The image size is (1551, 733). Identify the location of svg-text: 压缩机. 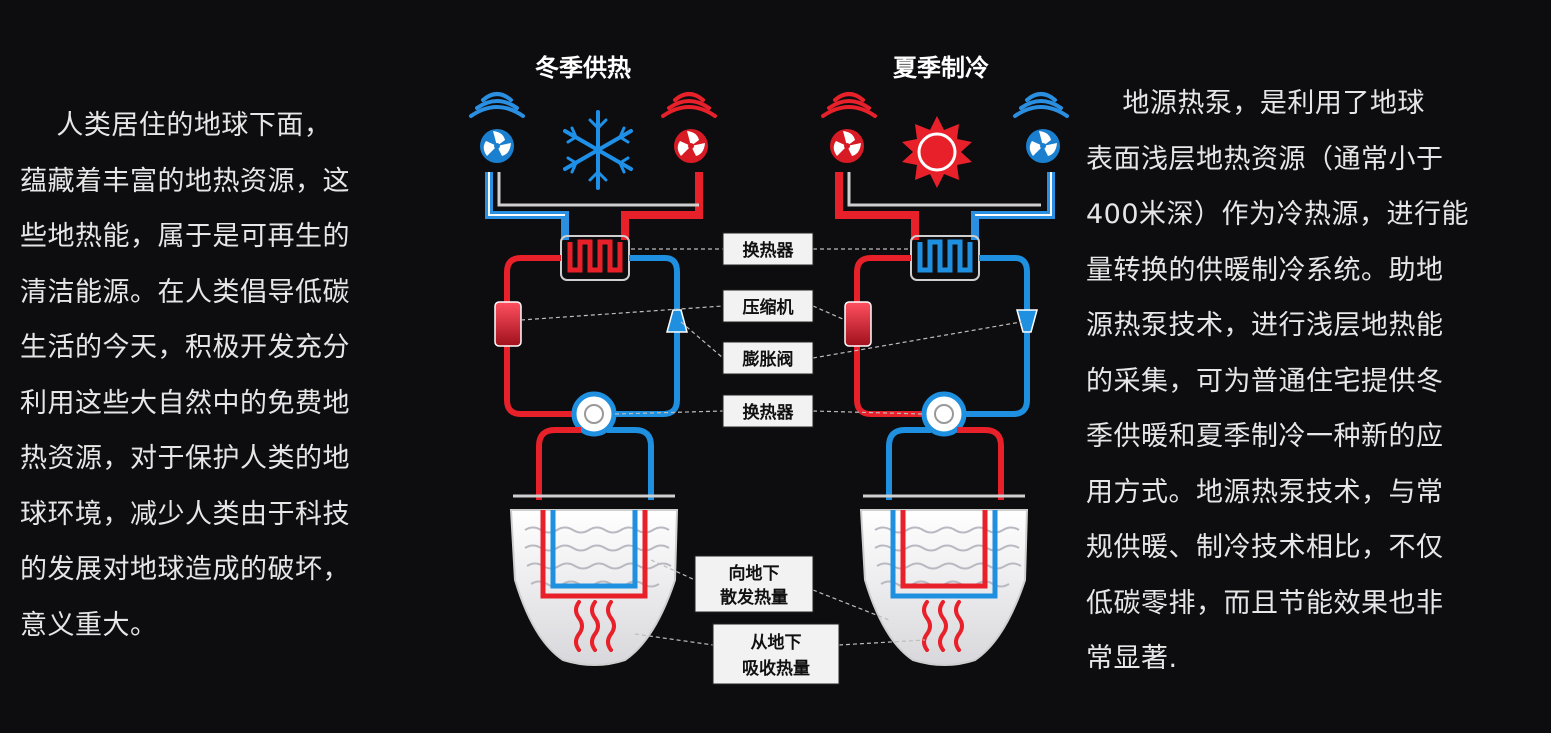
(768, 307).